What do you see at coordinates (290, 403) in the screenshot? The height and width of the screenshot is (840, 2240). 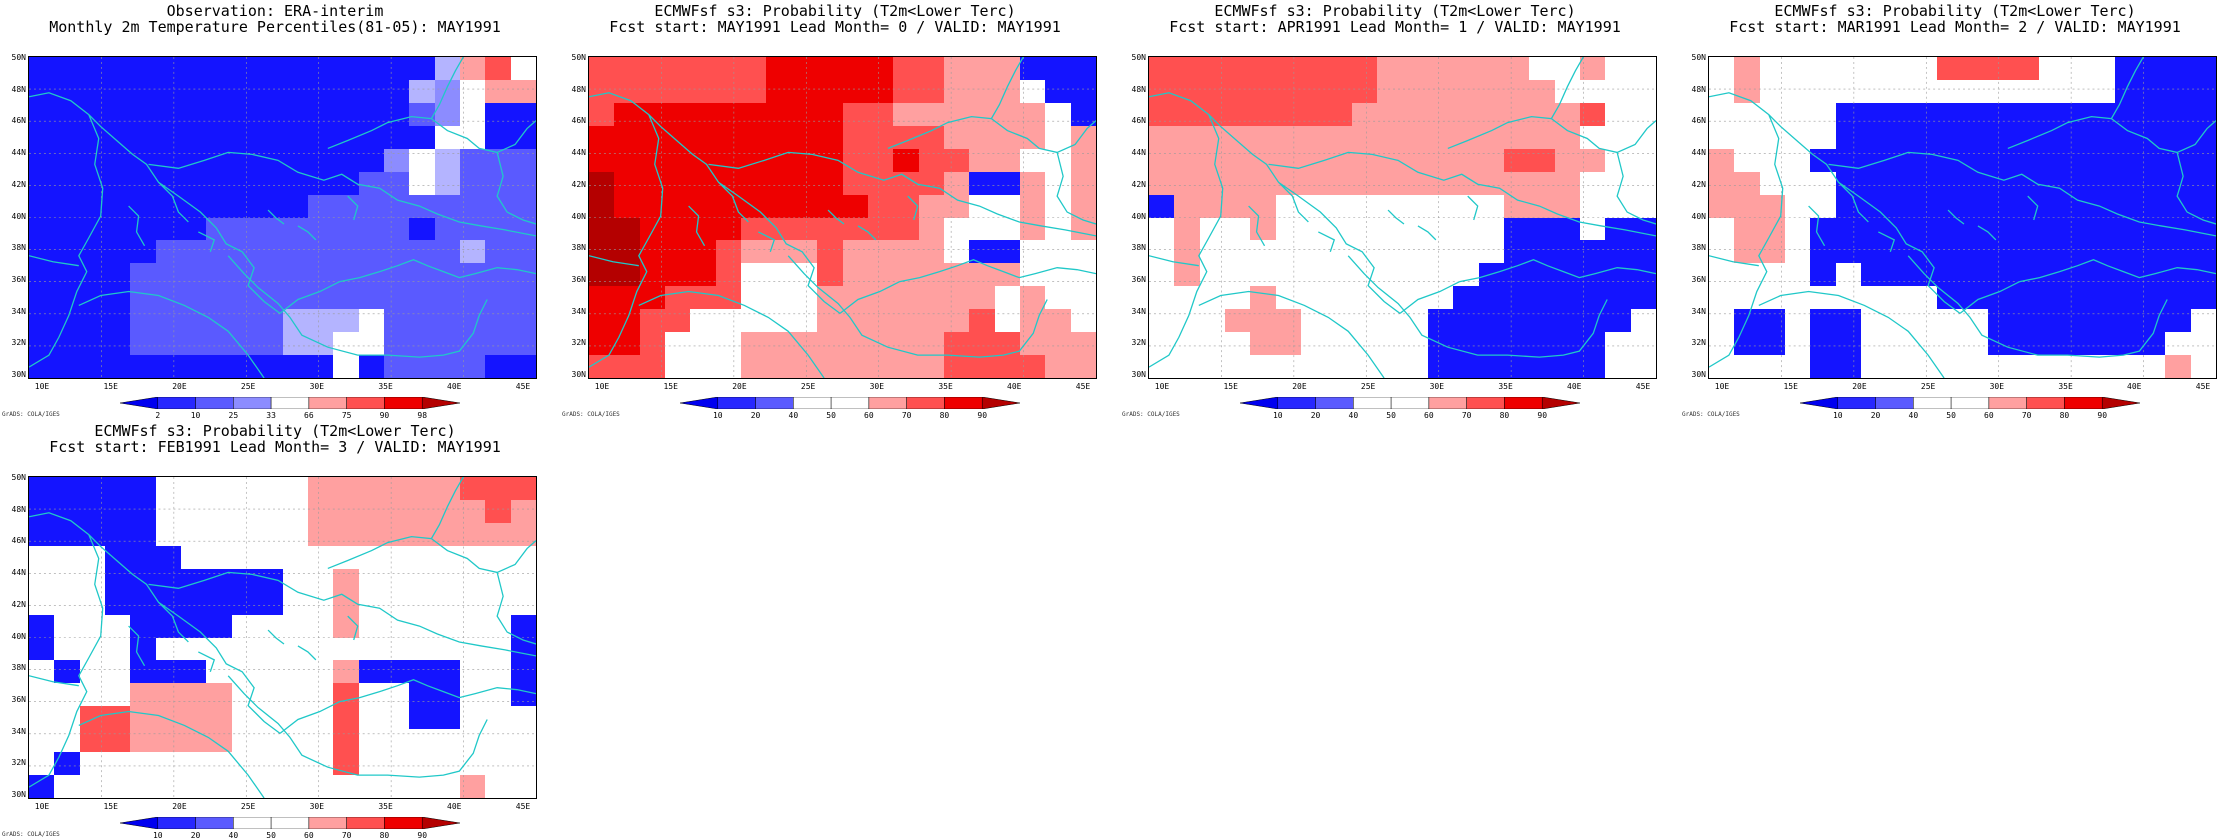 I see `colorbar` at bounding box center [290, 403].